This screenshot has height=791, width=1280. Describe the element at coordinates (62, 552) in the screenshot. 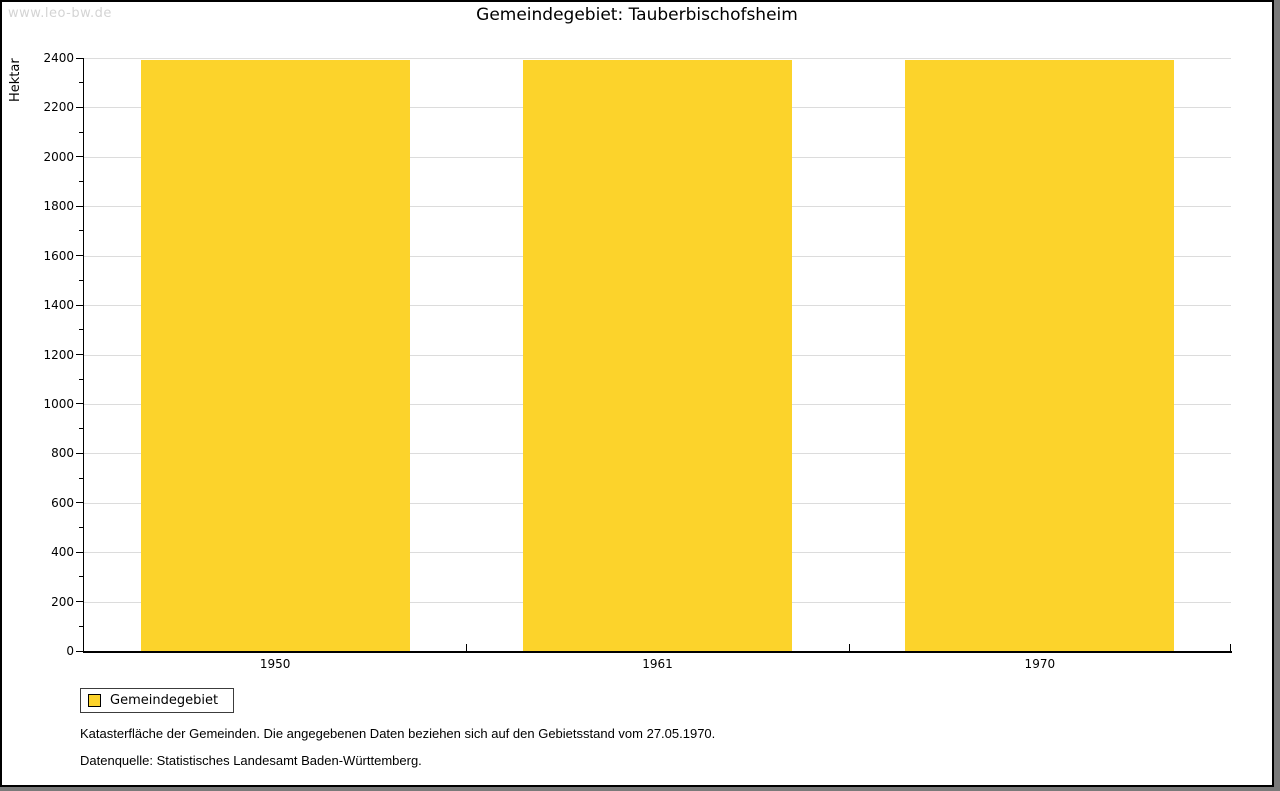

I see `y-tick-label-400: 400` at that location.